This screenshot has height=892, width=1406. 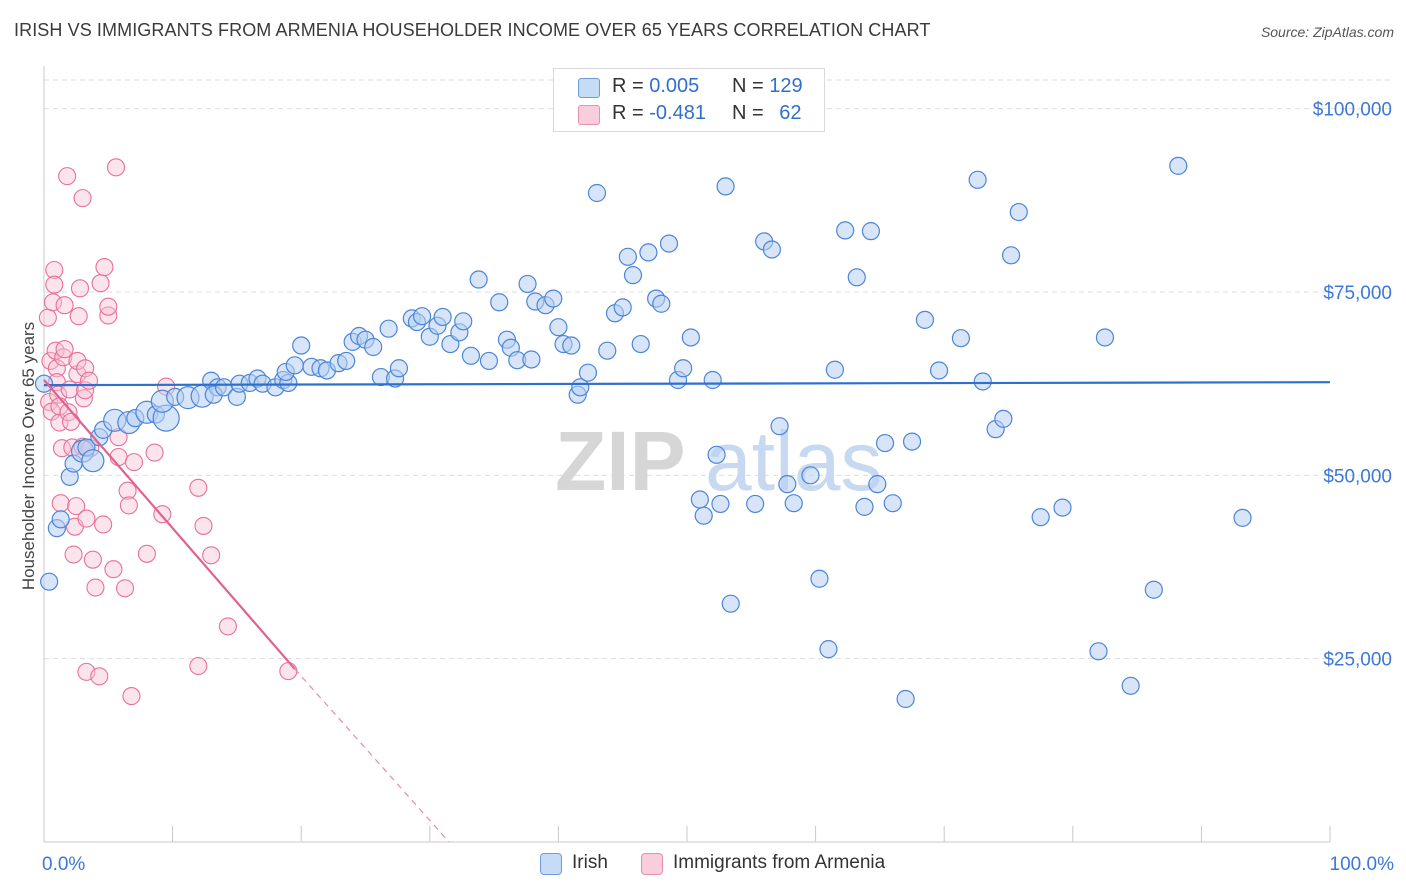 I want to click on bottom-legend-label-irish: Irish, so click(x=590, y=862).